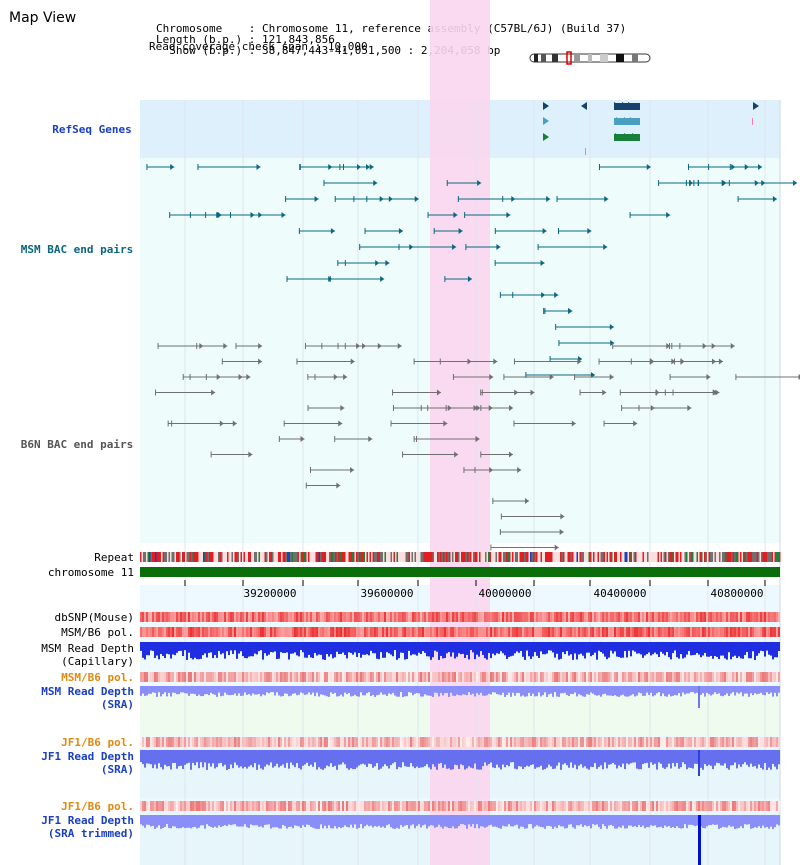 The height and width of the screenshot is (865, 800). What do you see at coordinates (97, 677) in the screenshot?
I see `msm-b6-pol-sra-label: MSM/B6 pol.` at bounding box center [97, 677].